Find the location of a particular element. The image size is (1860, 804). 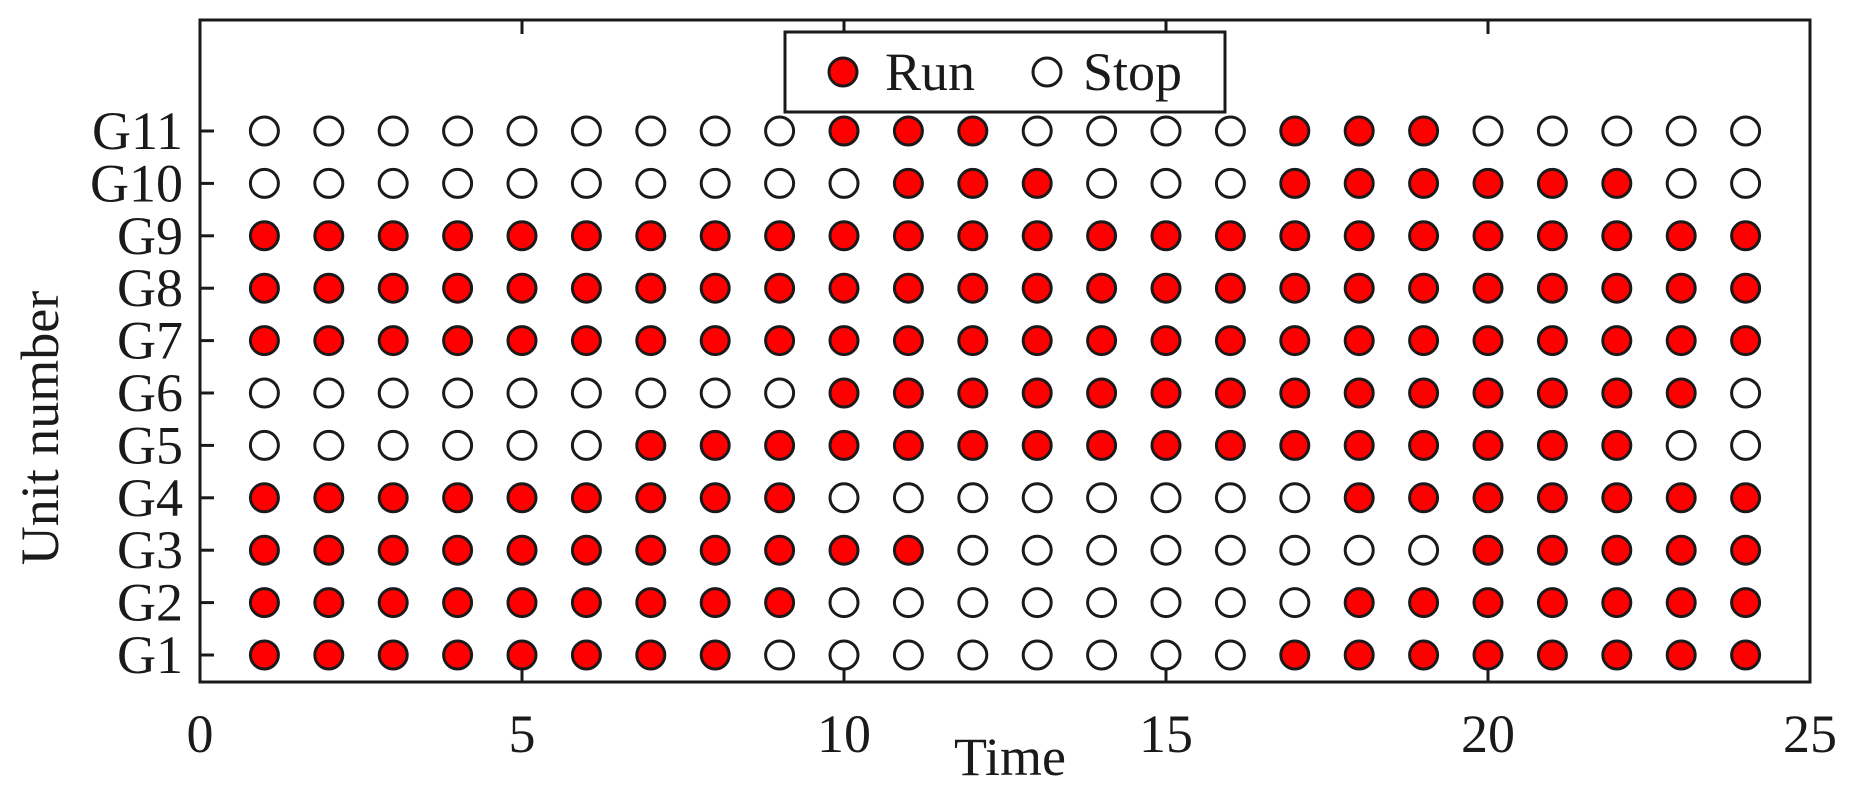

legend-stop-marker is located at coordinates (1047, 72).